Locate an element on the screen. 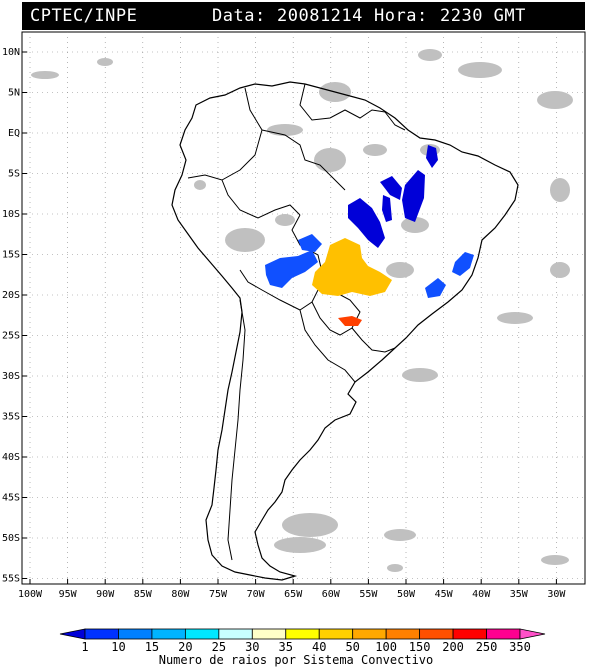 Image resolution: width=600 pixels, height=670 pixels. lat-label: 35S is located at coordinates (11, 417).